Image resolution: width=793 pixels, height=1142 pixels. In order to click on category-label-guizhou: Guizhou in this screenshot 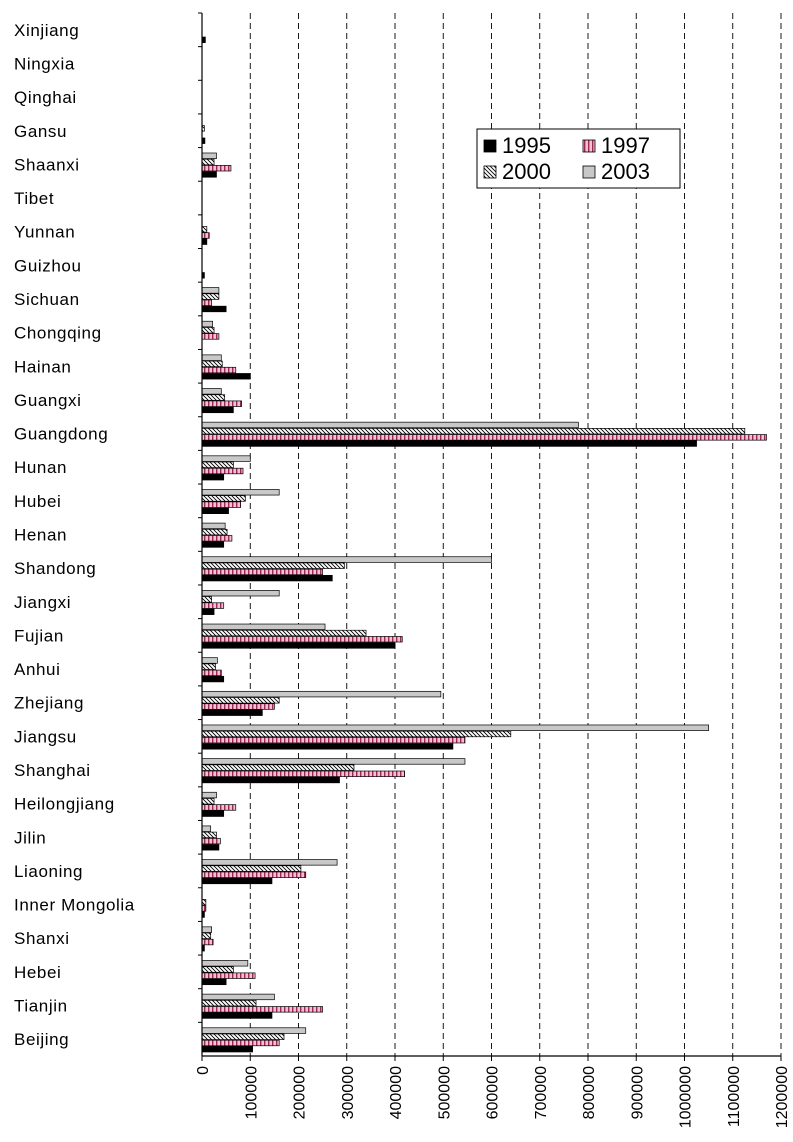, I will do `click(48, 265)`.